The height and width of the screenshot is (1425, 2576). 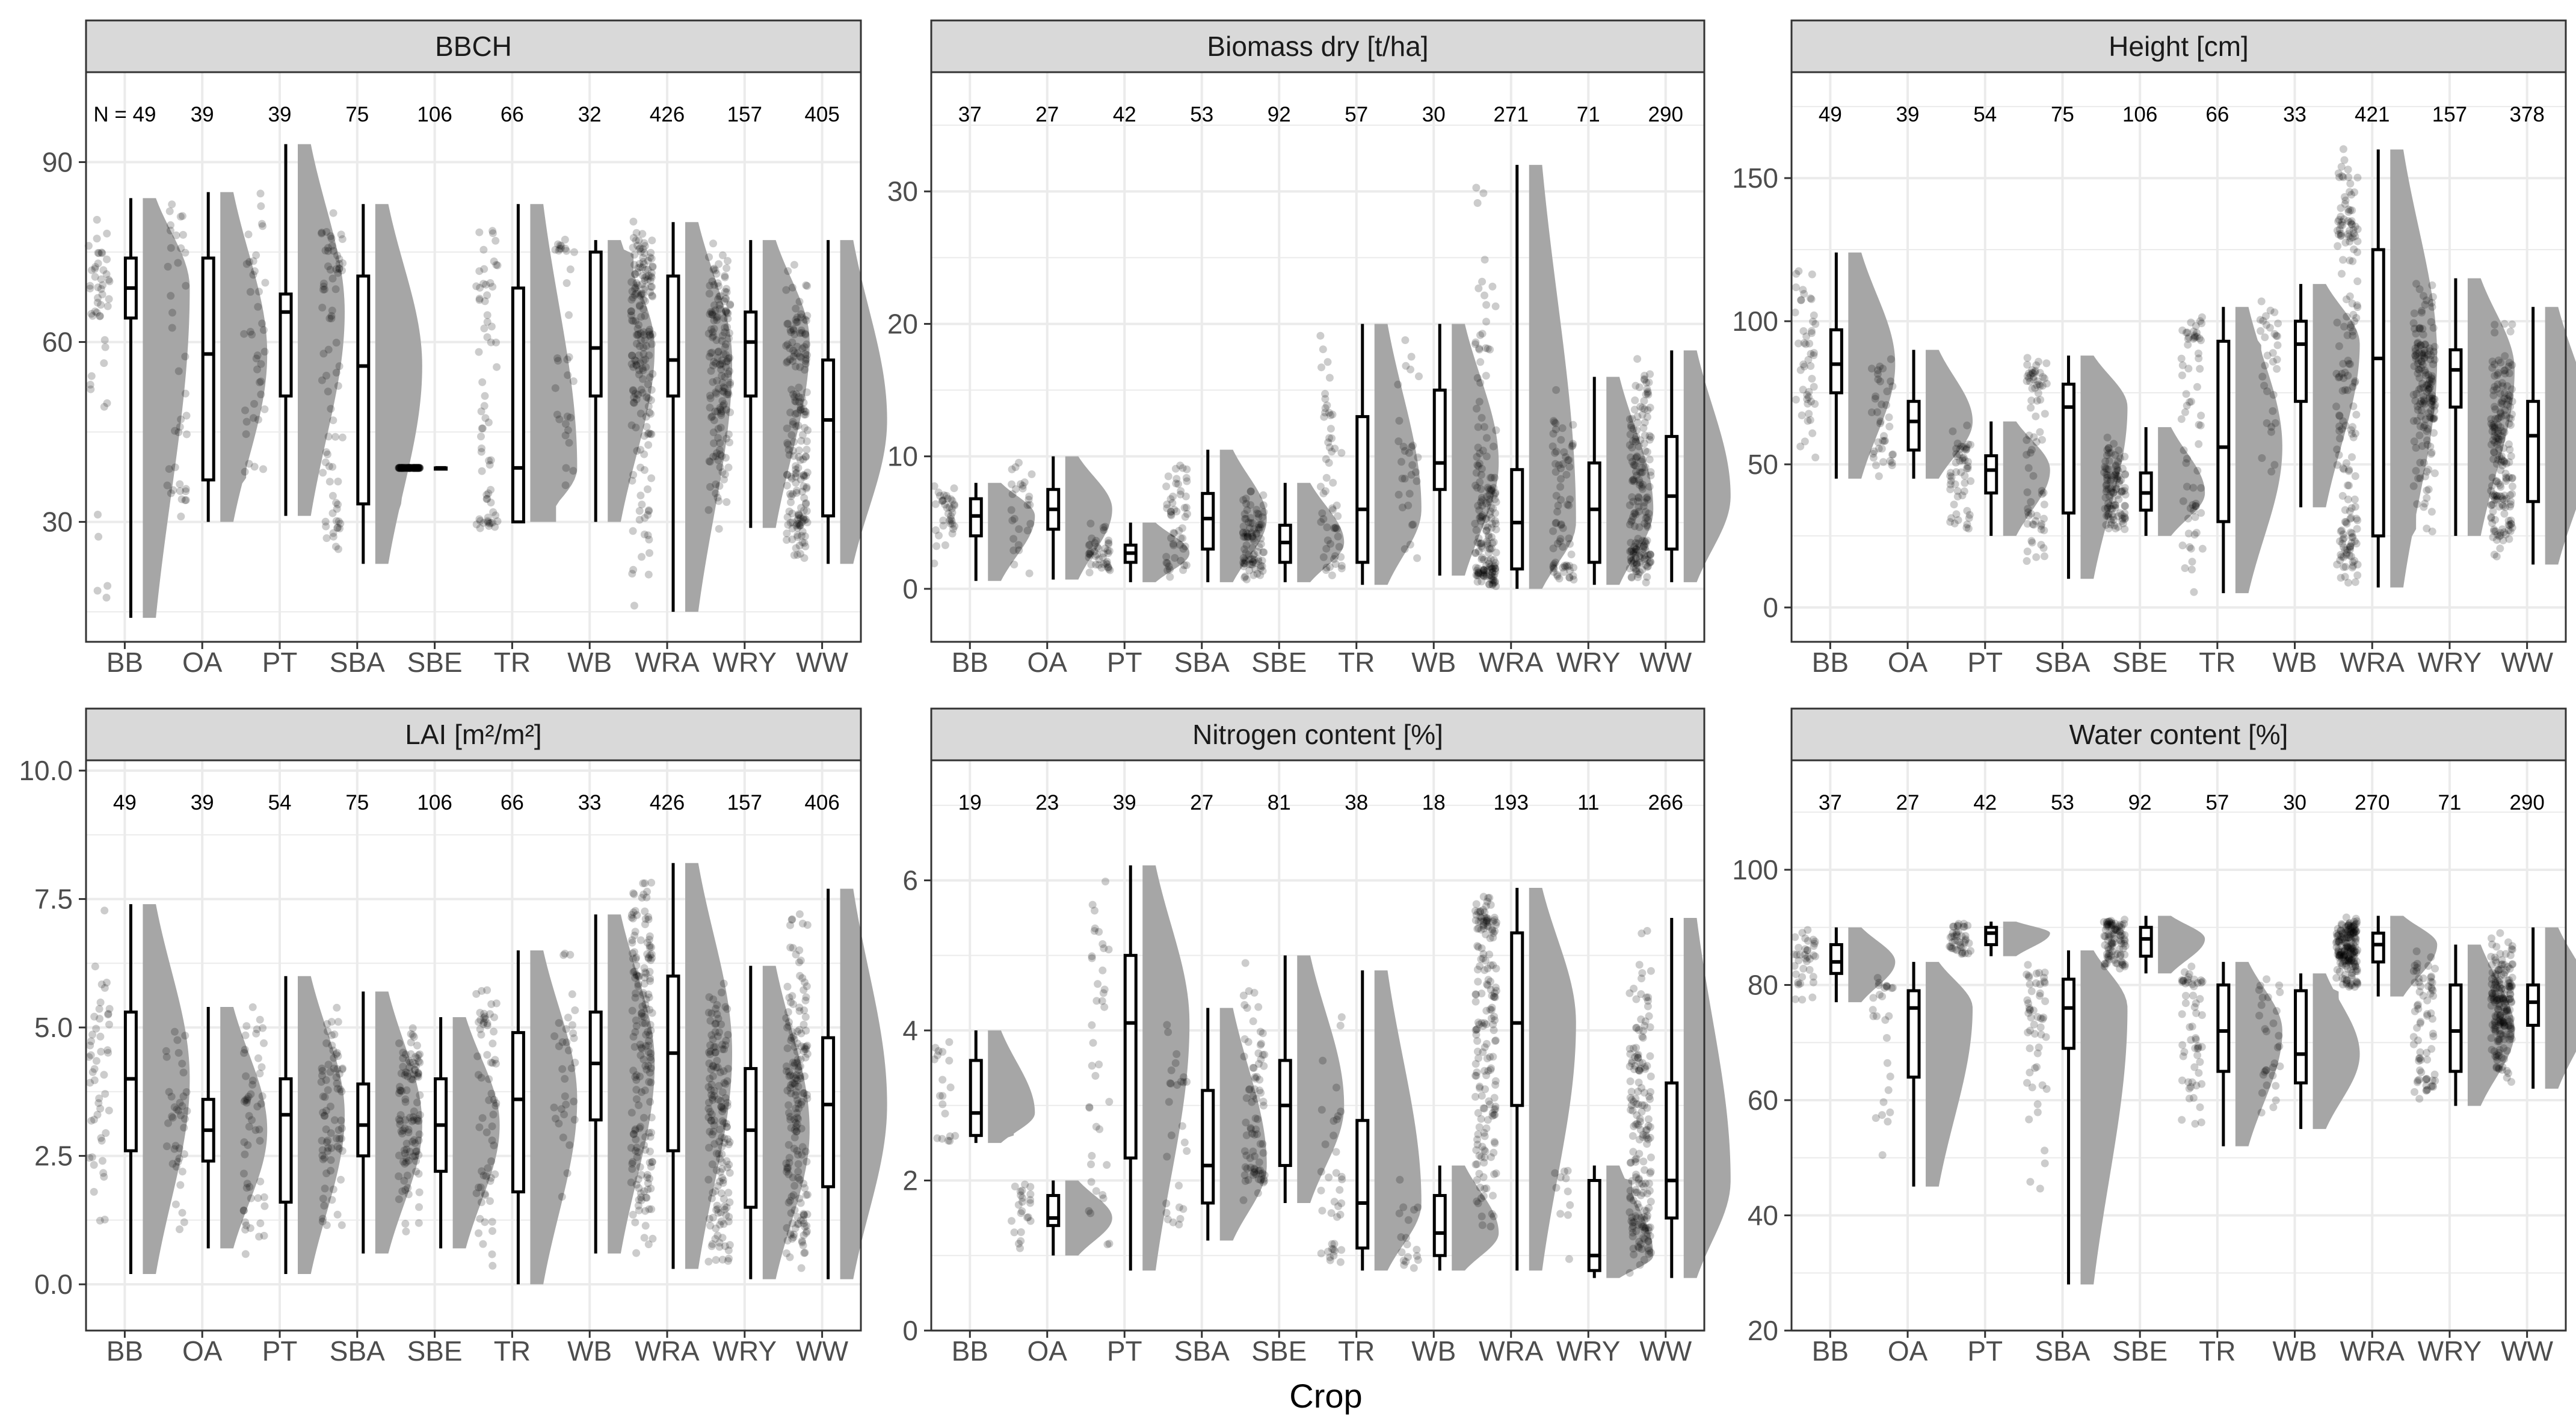 I want to click on violin-sba, so click(x=1243, y=516).